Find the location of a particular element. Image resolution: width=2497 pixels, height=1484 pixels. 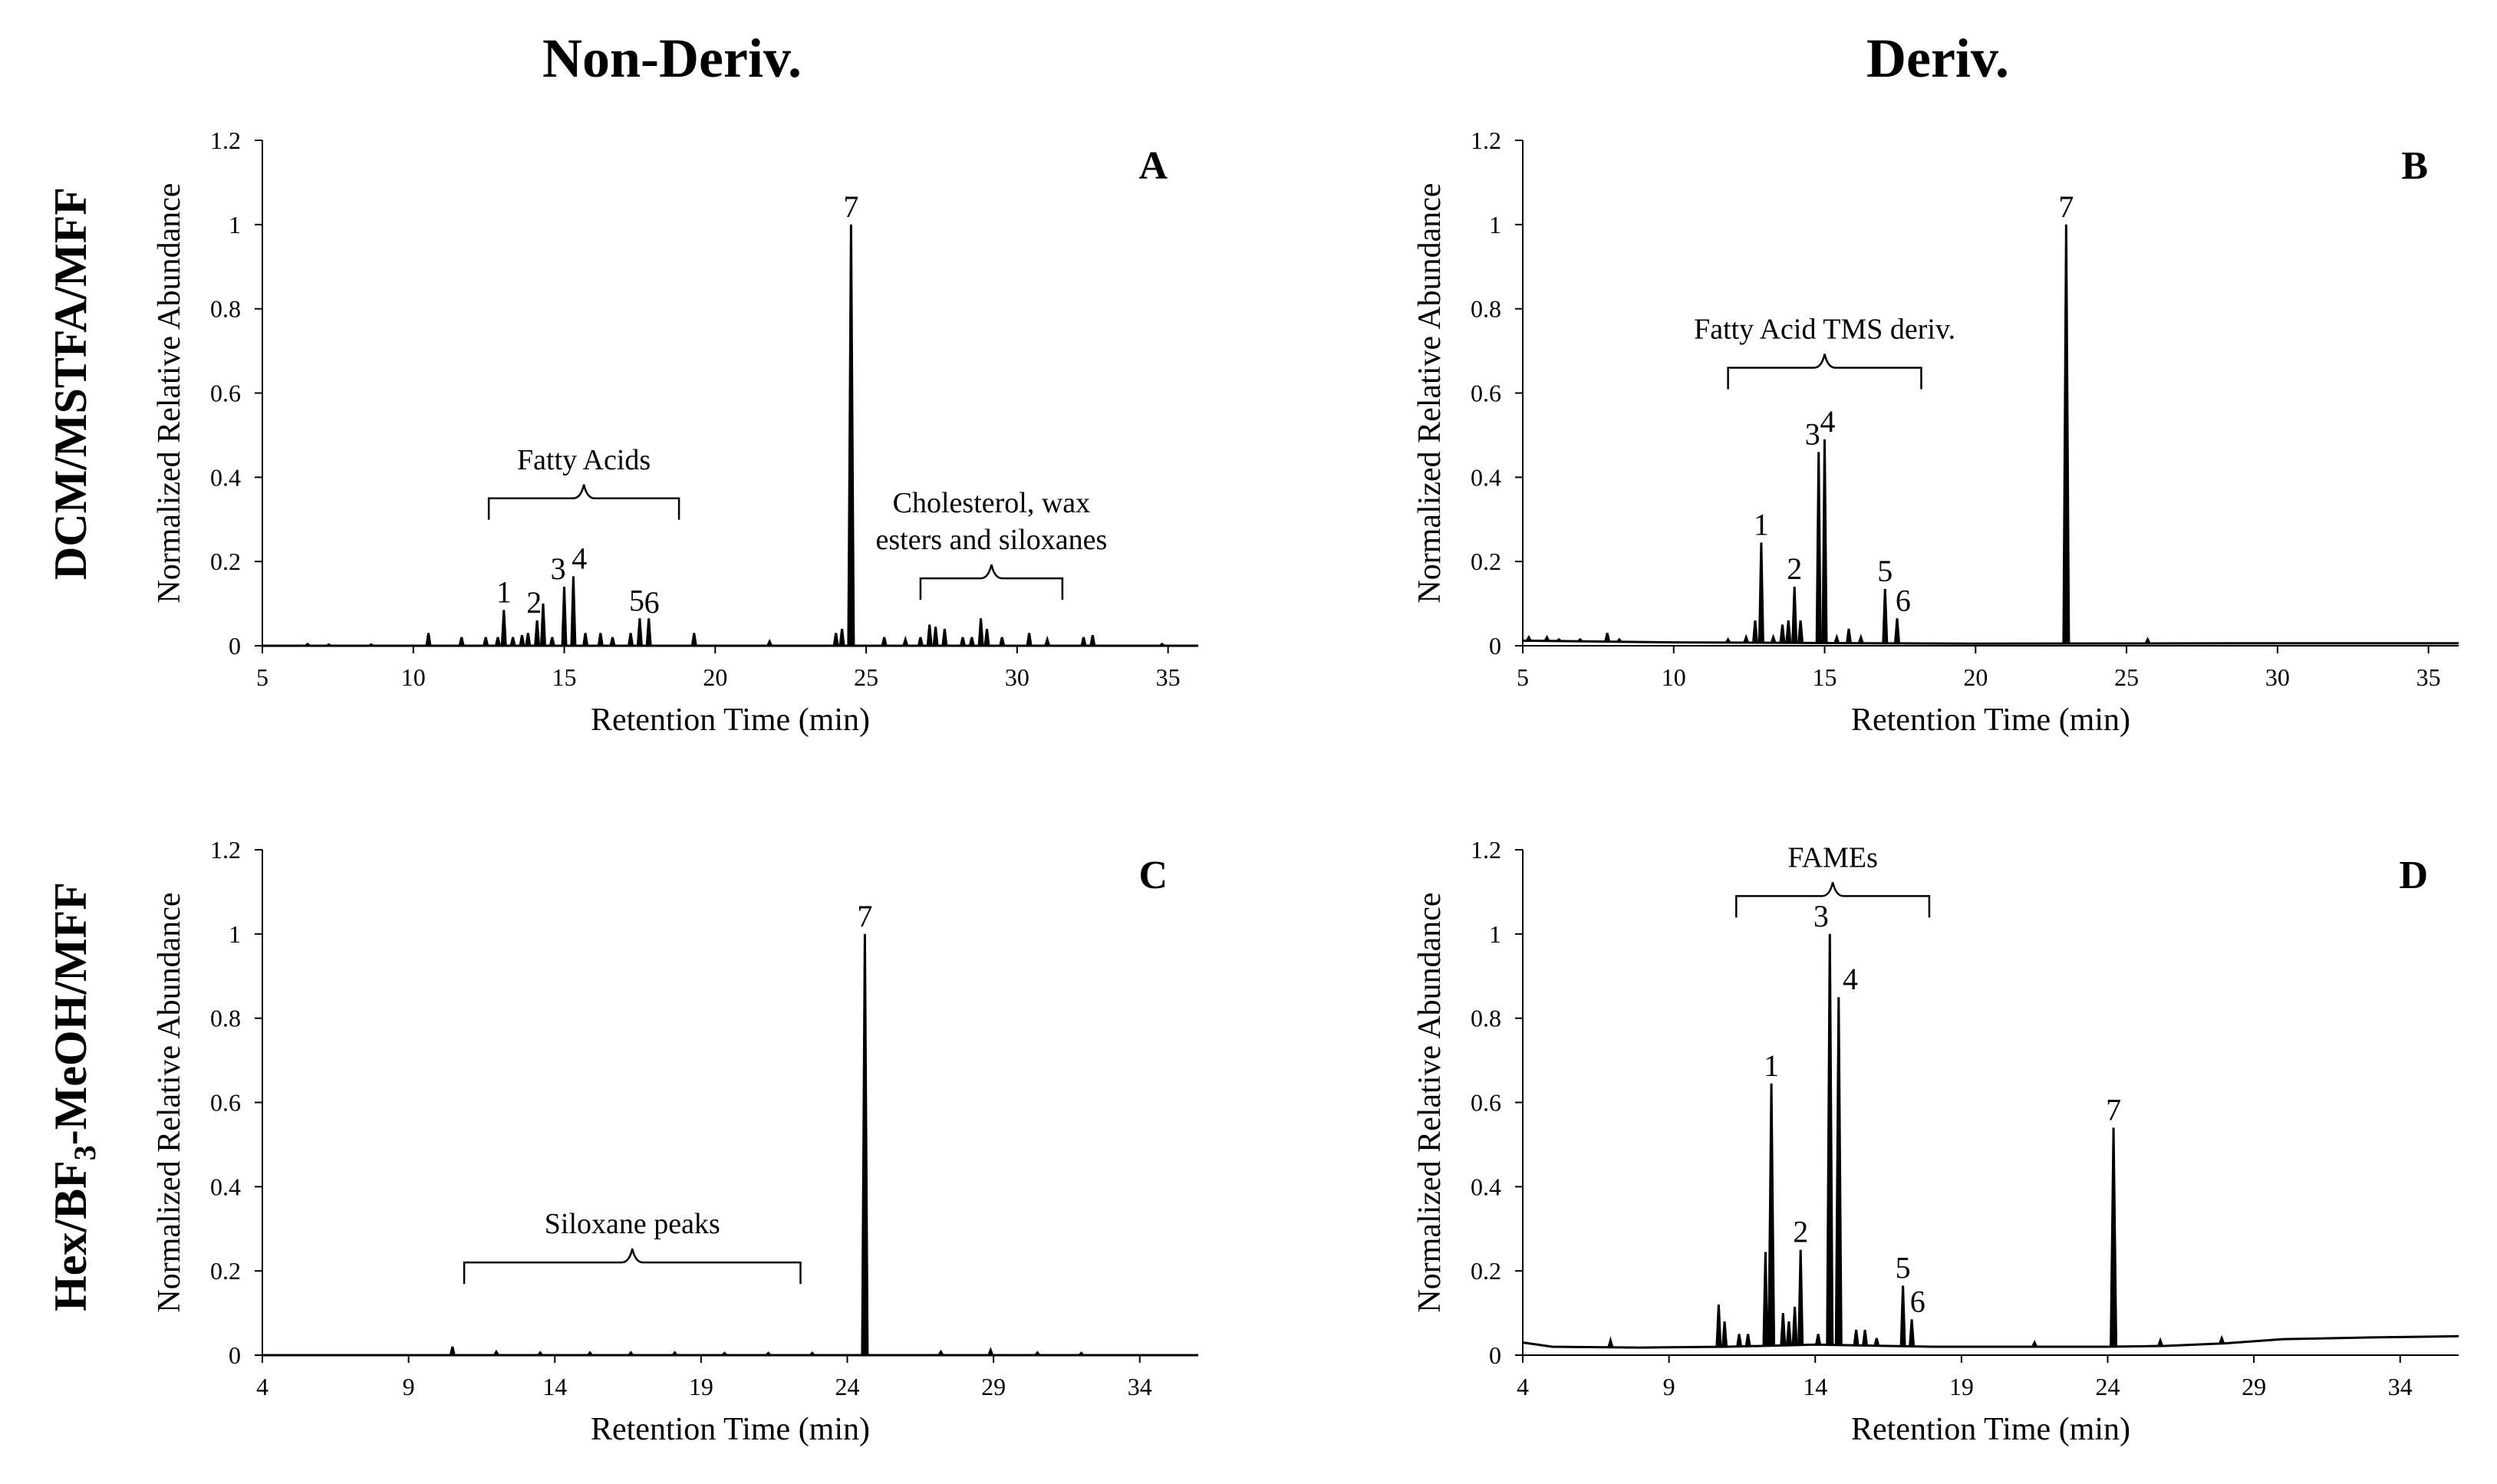

peak-label: 3 is located at coordinates (1821, 916).